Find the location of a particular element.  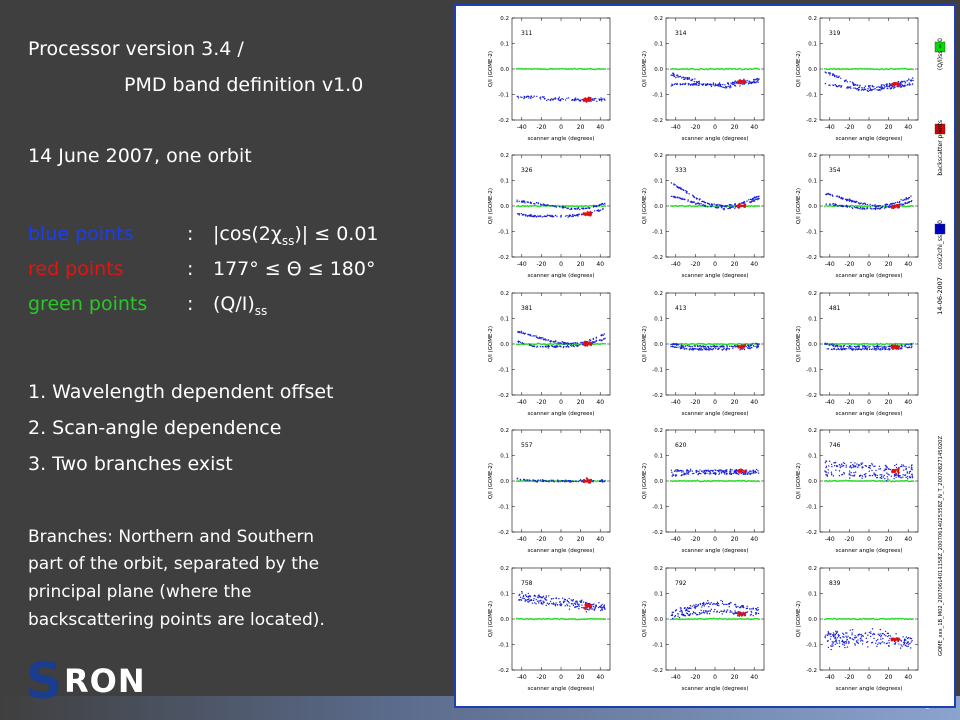

x-axis-label: scanner angle (degrees) is located at coordinates (714, 551).